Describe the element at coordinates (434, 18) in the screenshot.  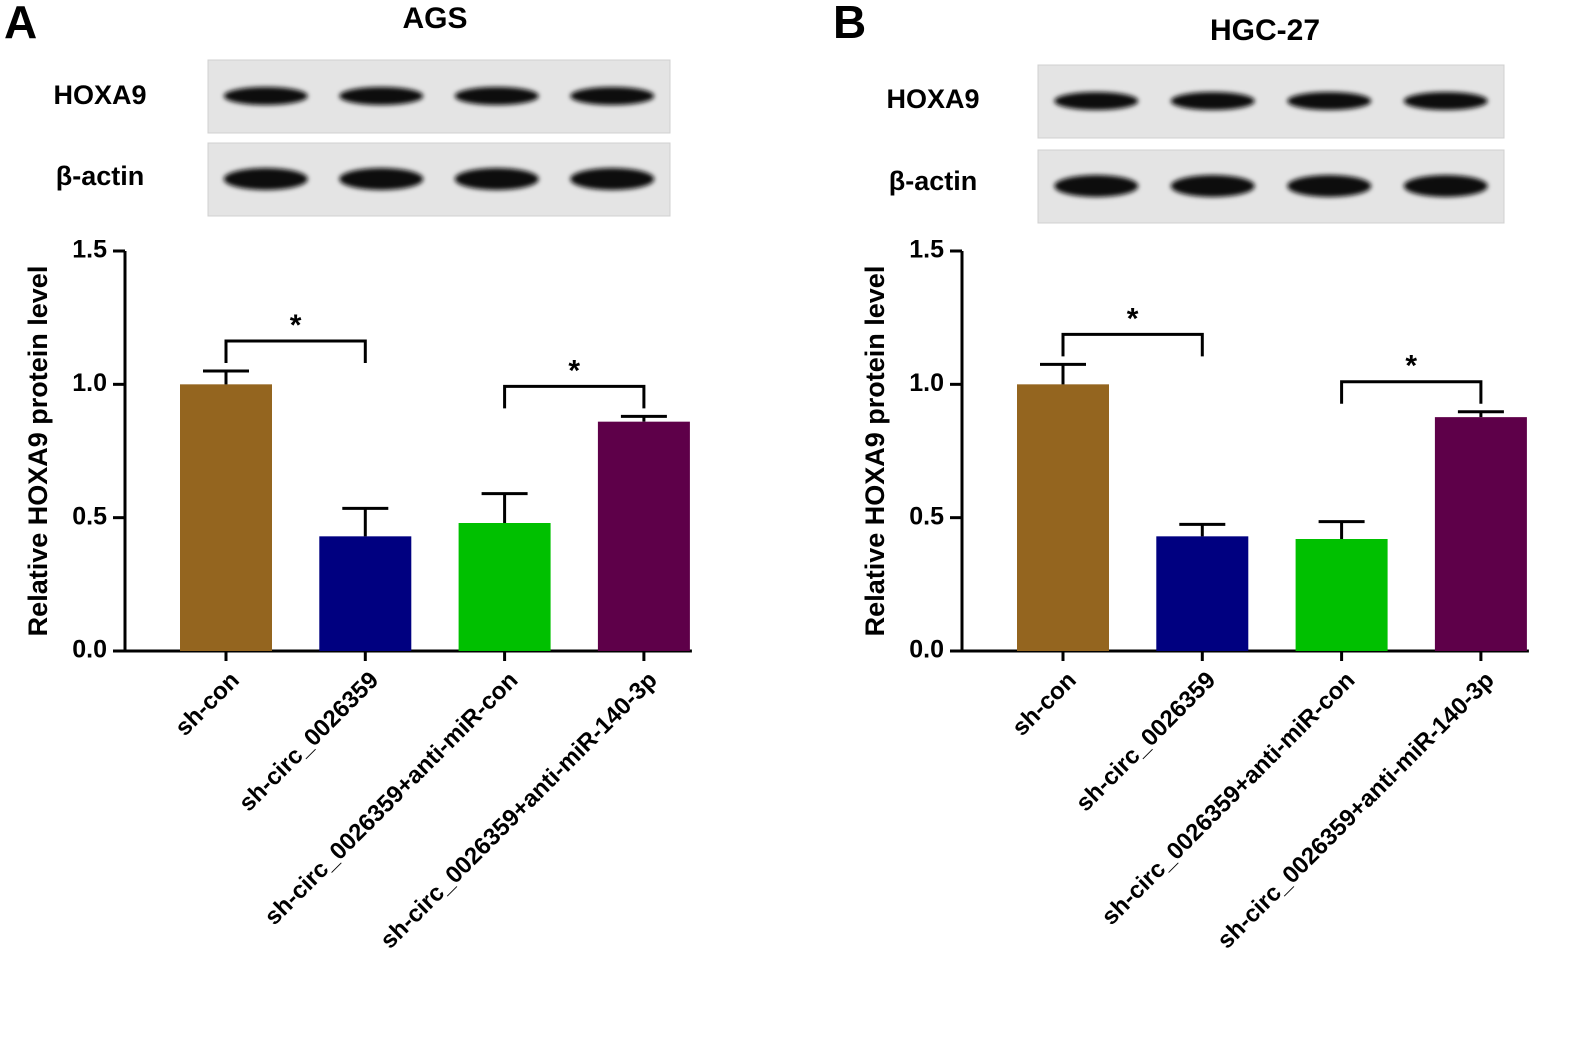
I see `panel-title: AGS` at that location.